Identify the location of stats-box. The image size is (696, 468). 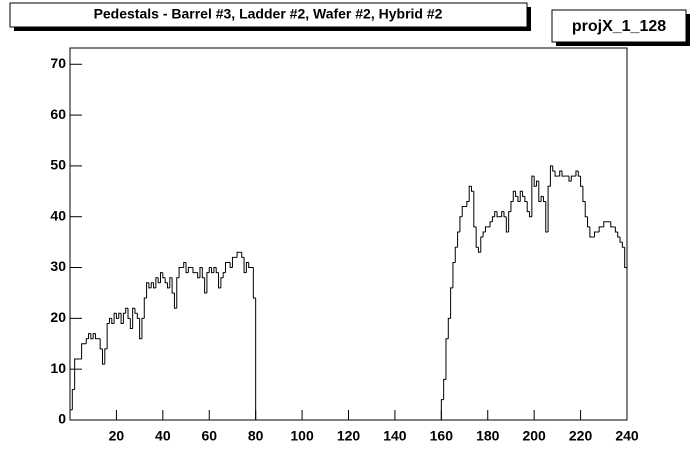
(619, 26).